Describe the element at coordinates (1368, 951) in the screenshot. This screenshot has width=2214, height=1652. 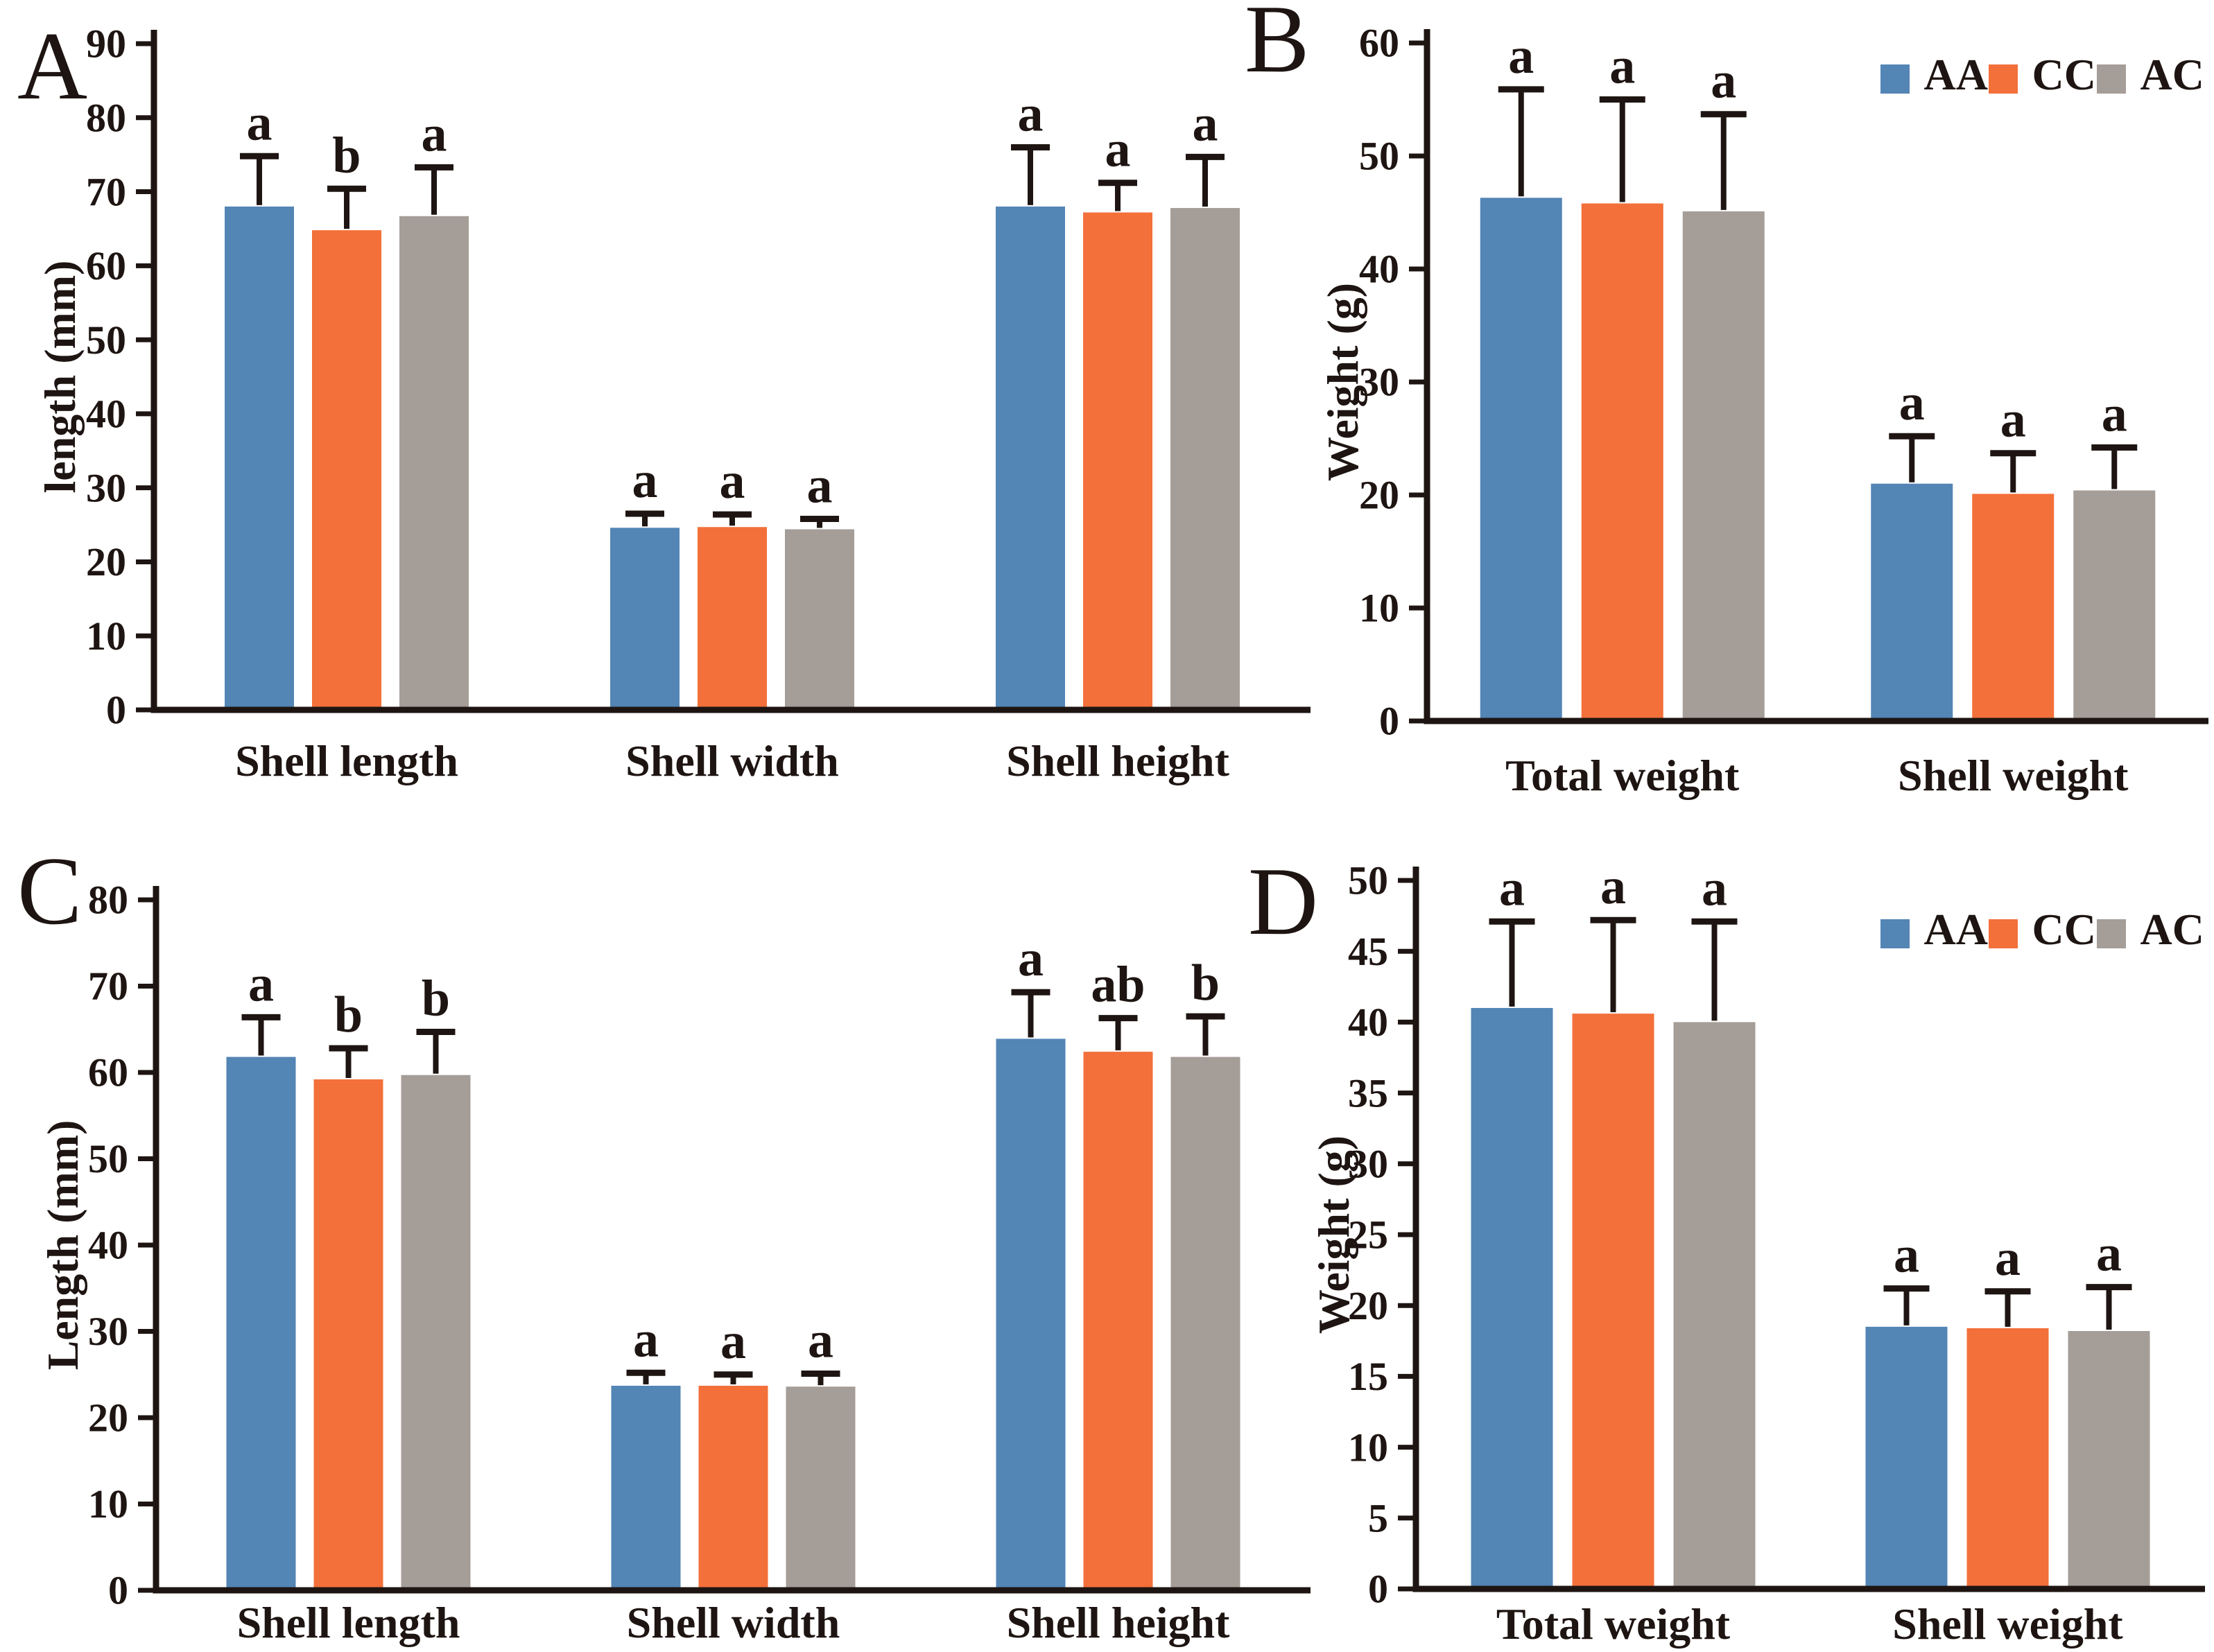
I see `y-tick-label: 45` at that location.